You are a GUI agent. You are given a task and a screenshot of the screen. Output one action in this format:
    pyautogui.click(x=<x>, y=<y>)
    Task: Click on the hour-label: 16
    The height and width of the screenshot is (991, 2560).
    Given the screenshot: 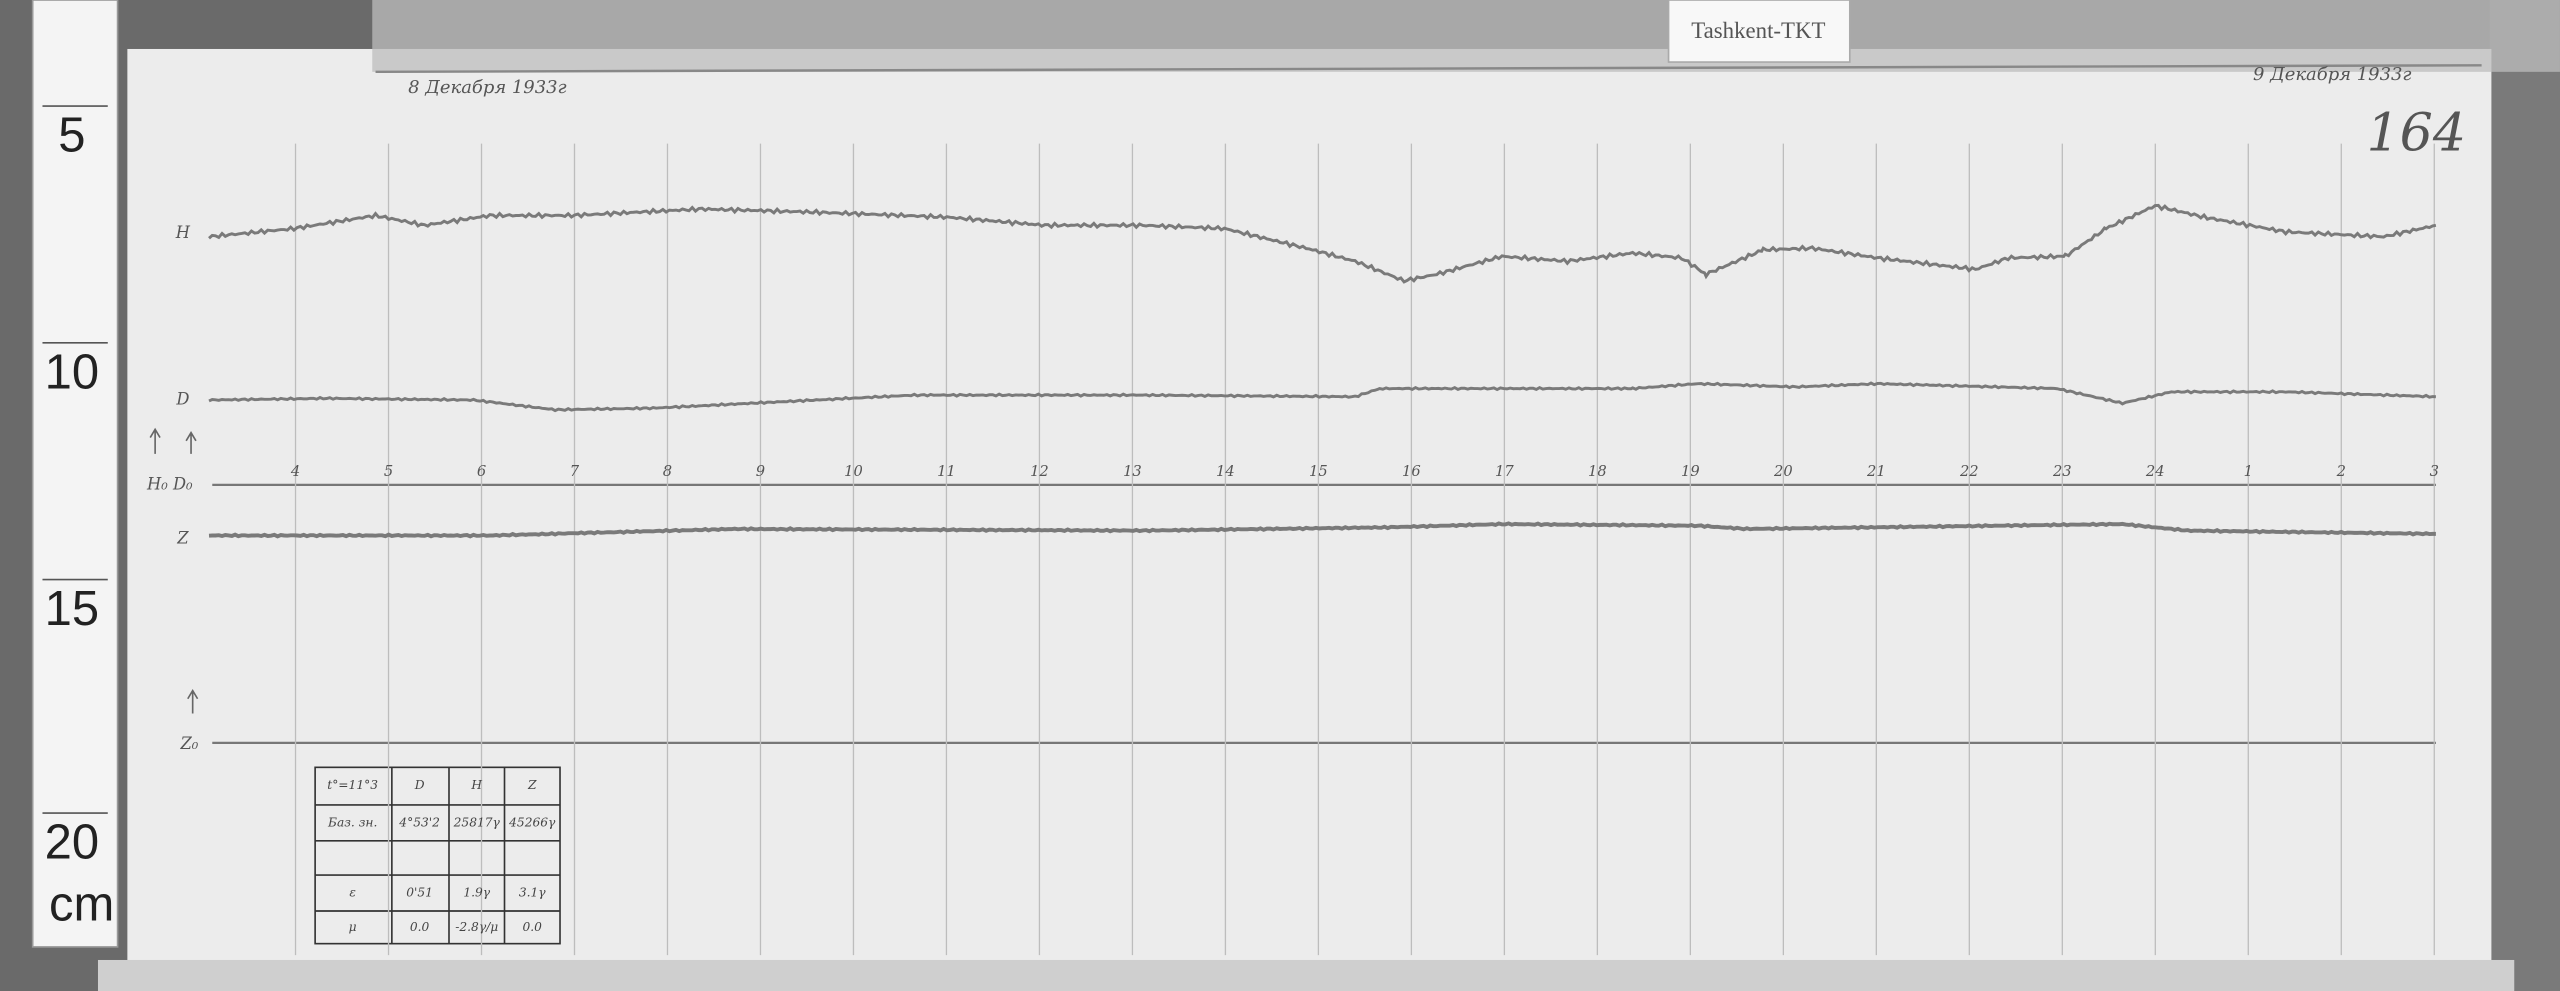 What is the action you would take?
    pyautogui.click(x=1411, y=471)
    